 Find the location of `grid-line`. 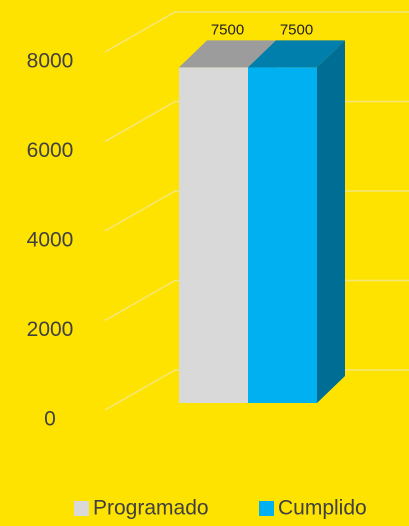

grid-line is located at coordinates (256, 32).